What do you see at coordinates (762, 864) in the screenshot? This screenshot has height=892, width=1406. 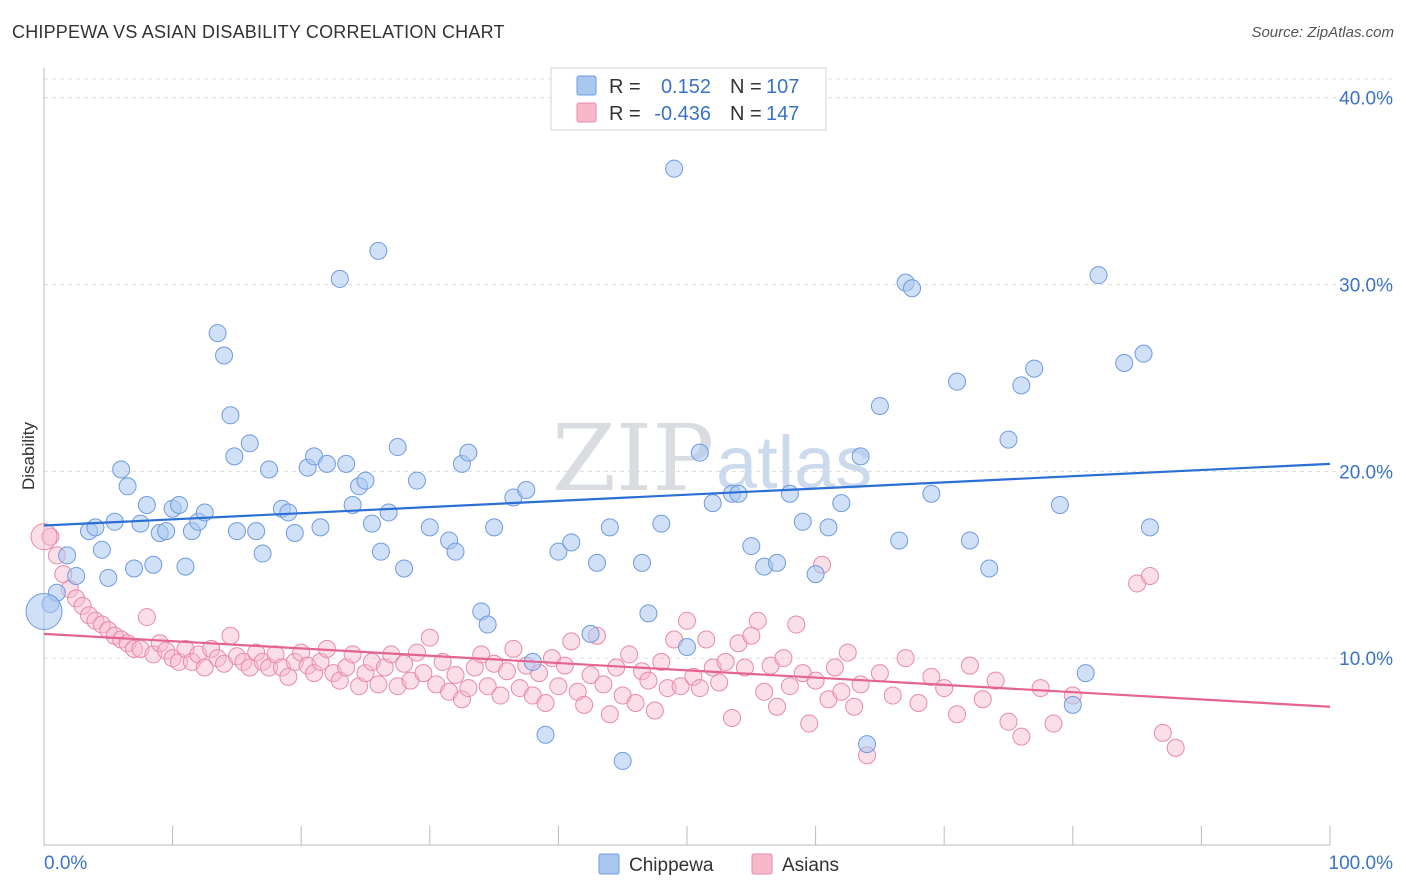 I see `bottom-legend-swatch-asians` at bounding box center [762, 864].